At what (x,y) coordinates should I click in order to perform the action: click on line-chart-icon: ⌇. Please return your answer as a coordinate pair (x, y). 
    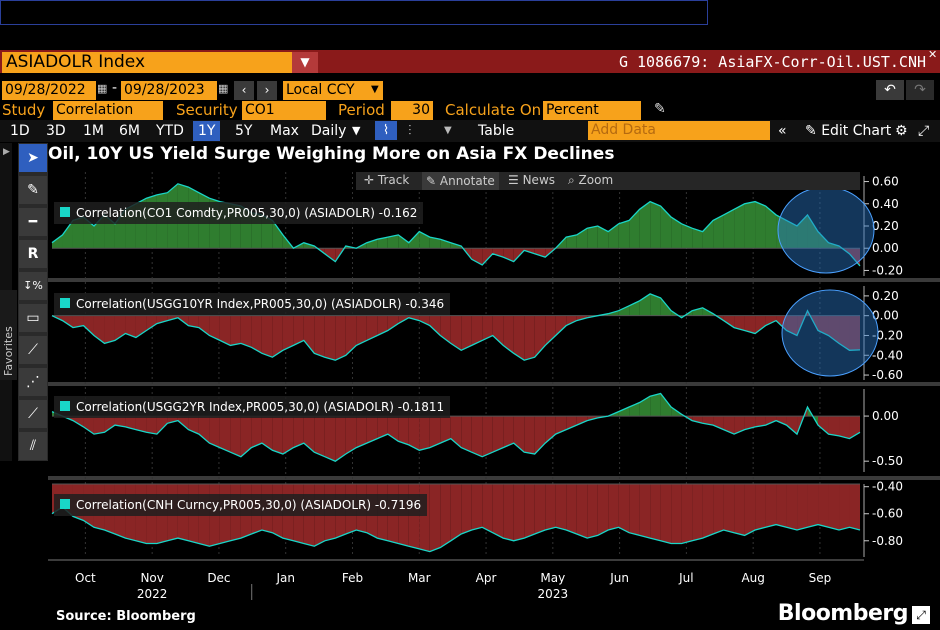
    Looking at the image, I should click on (386, 130).